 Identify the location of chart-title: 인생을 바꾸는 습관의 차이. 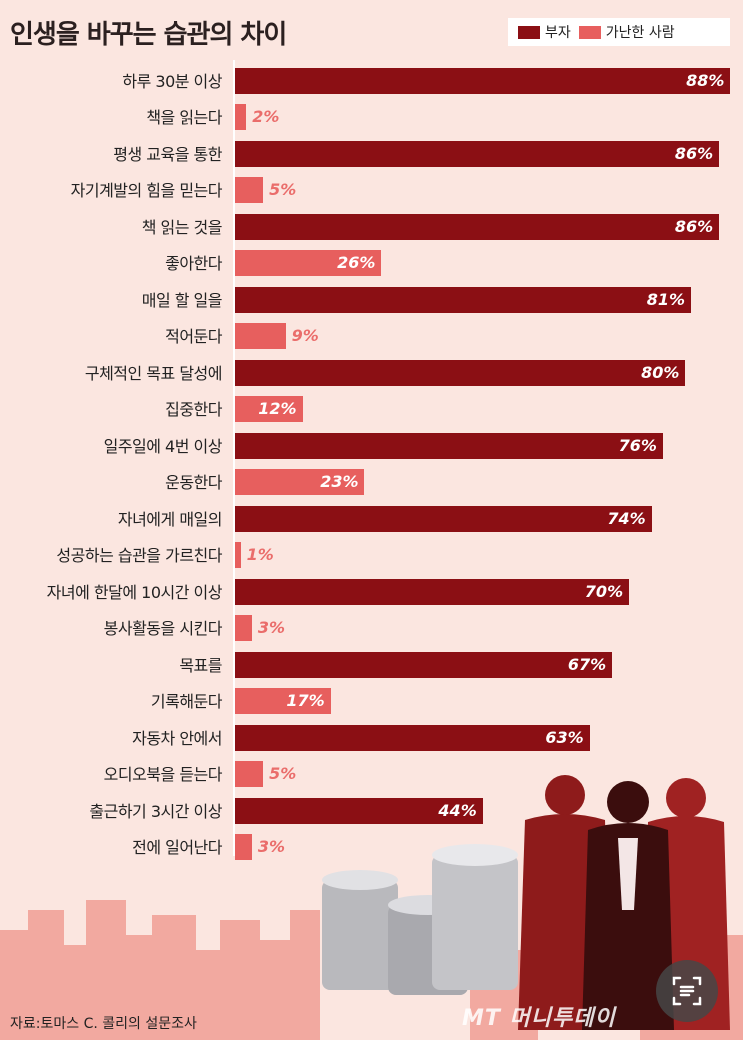
(148, 35).